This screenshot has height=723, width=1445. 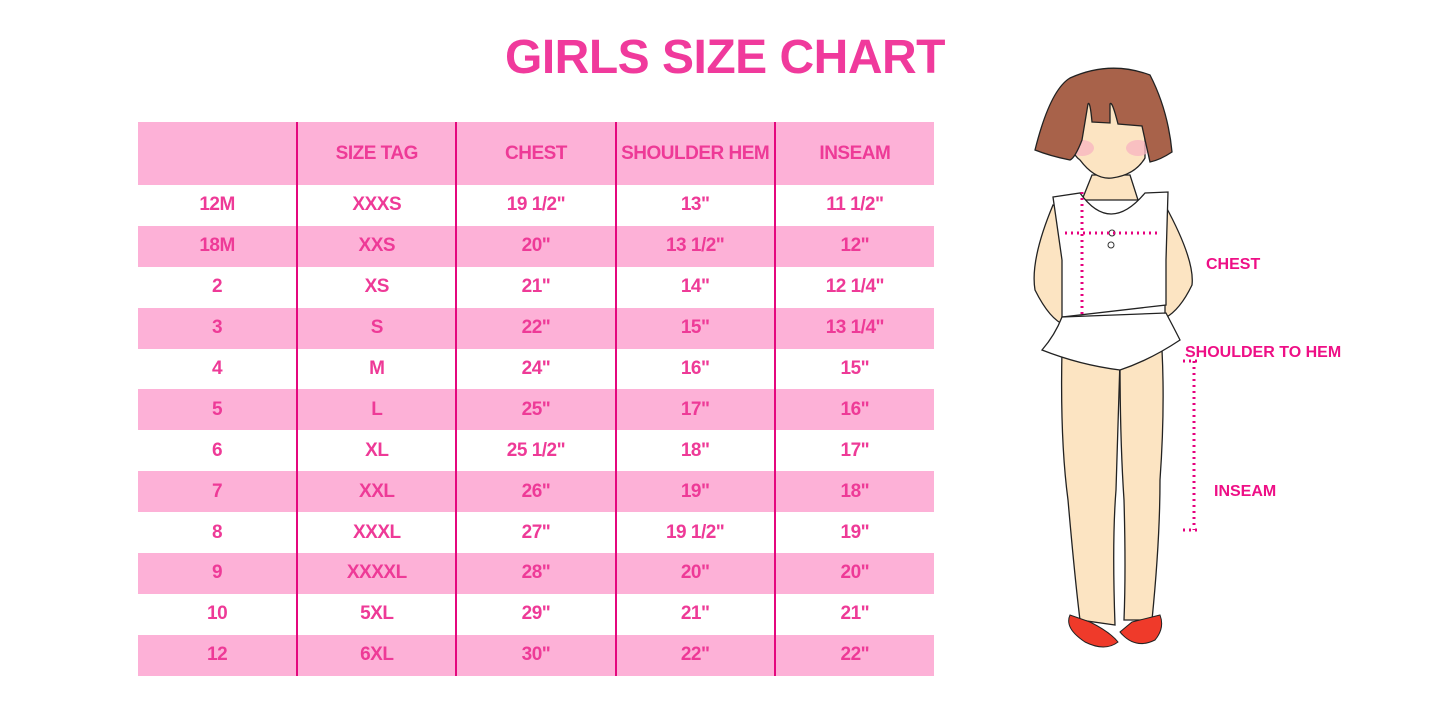 What do you see at coordinates (1263, 352) in the screenshot?
I see `shoulder-to-hem-label: SHOULDER TO HEM` at bounding box center [1263, 352].